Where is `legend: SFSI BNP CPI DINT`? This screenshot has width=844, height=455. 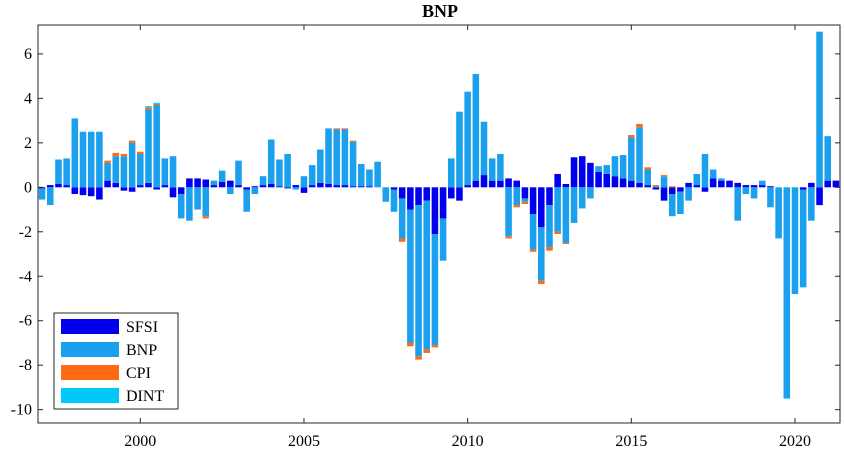
legend: SFSI BNP CPI DINT is located at coordinates (116, 361).